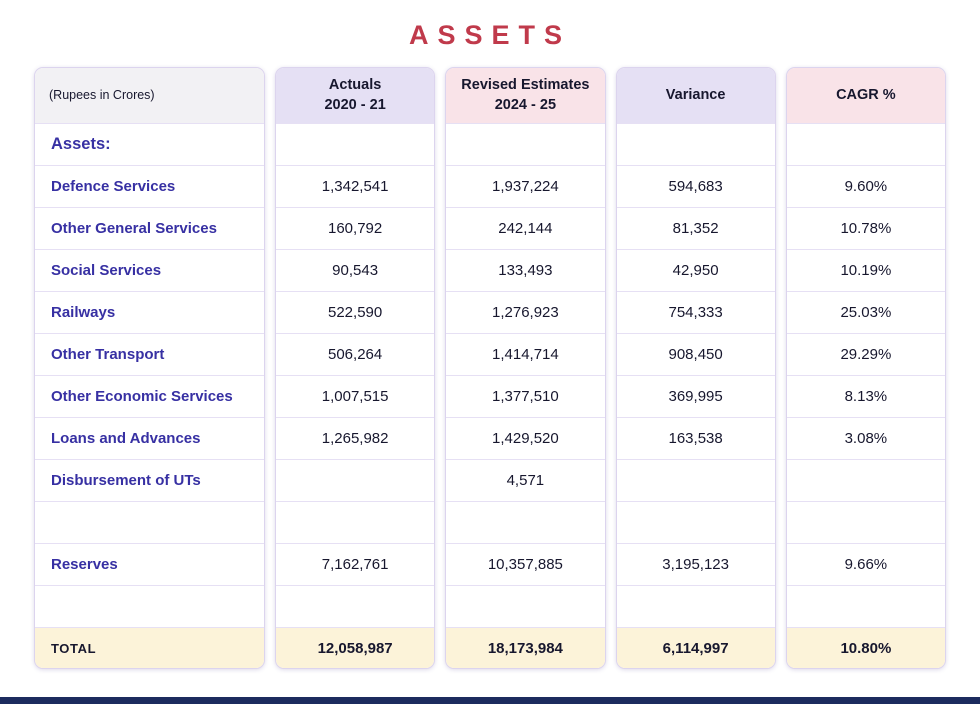  I want to click on column-header-revised-estimates: Revised Estimates 2024 - 25, so click(525, 96).